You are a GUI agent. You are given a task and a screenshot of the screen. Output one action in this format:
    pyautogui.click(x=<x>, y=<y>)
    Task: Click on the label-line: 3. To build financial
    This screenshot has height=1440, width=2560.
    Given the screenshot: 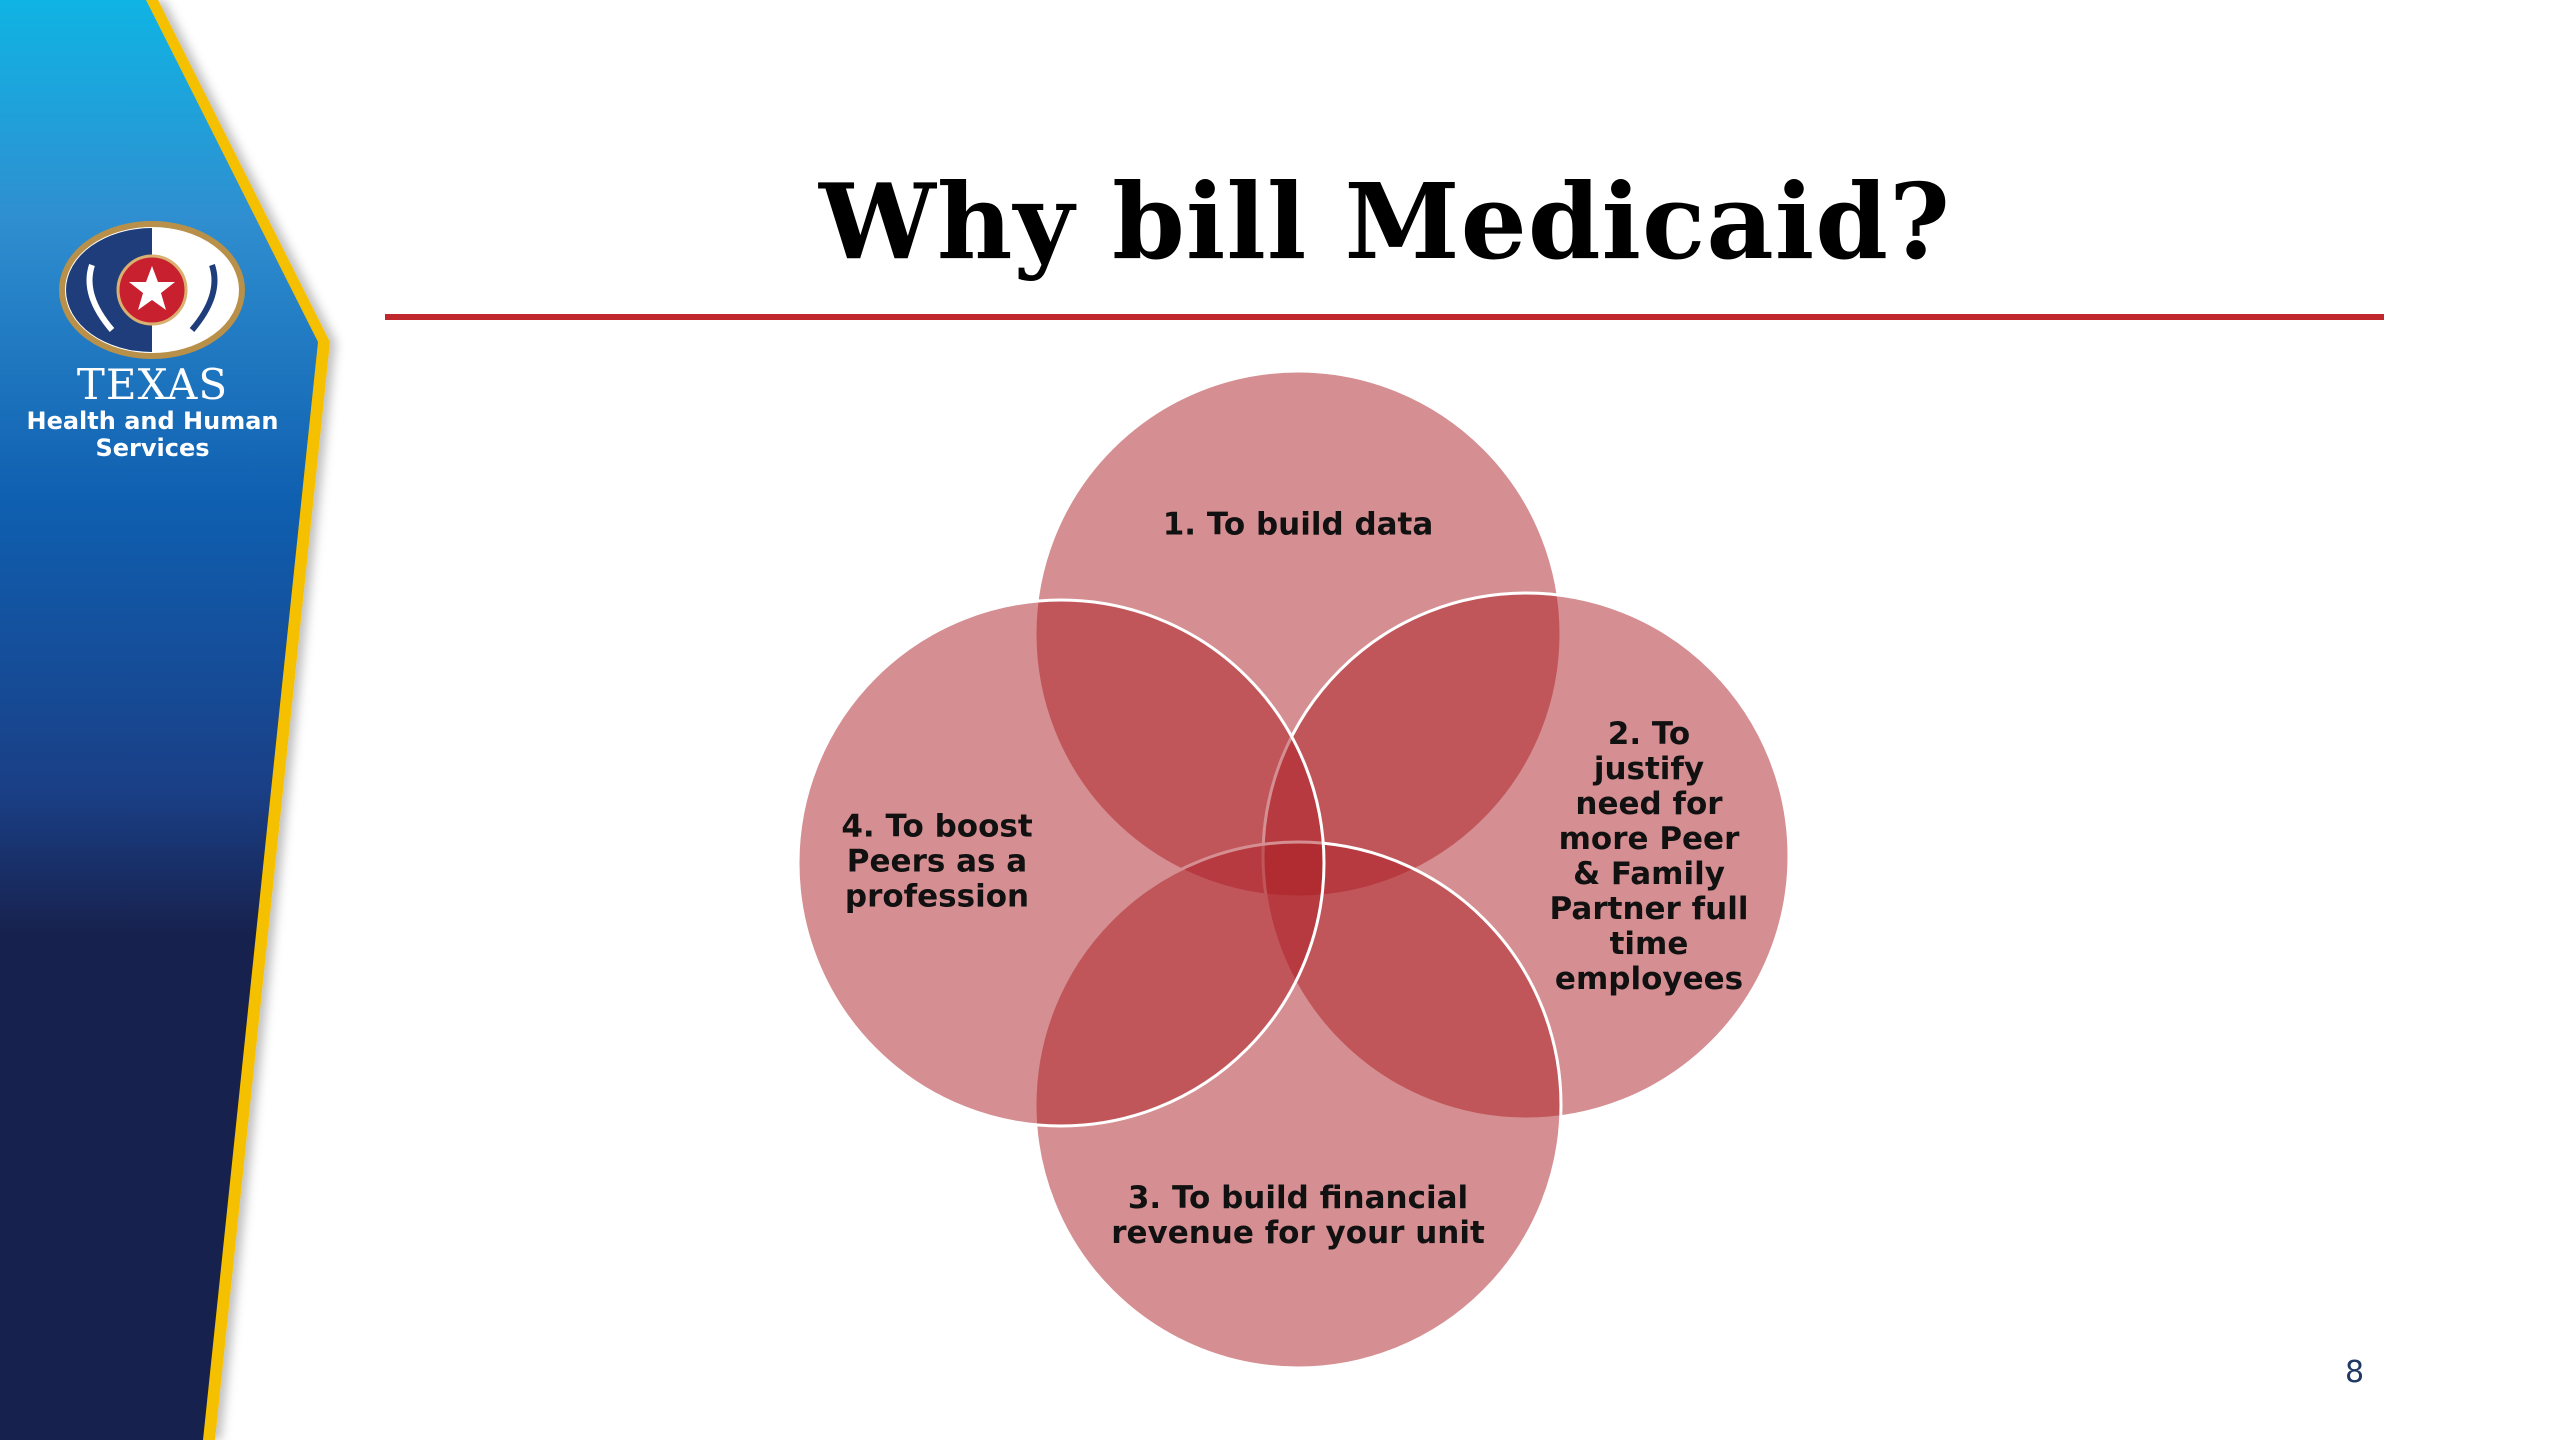 What is the action you would take?
    pyautogui.click(x=1298, y=1198)
    